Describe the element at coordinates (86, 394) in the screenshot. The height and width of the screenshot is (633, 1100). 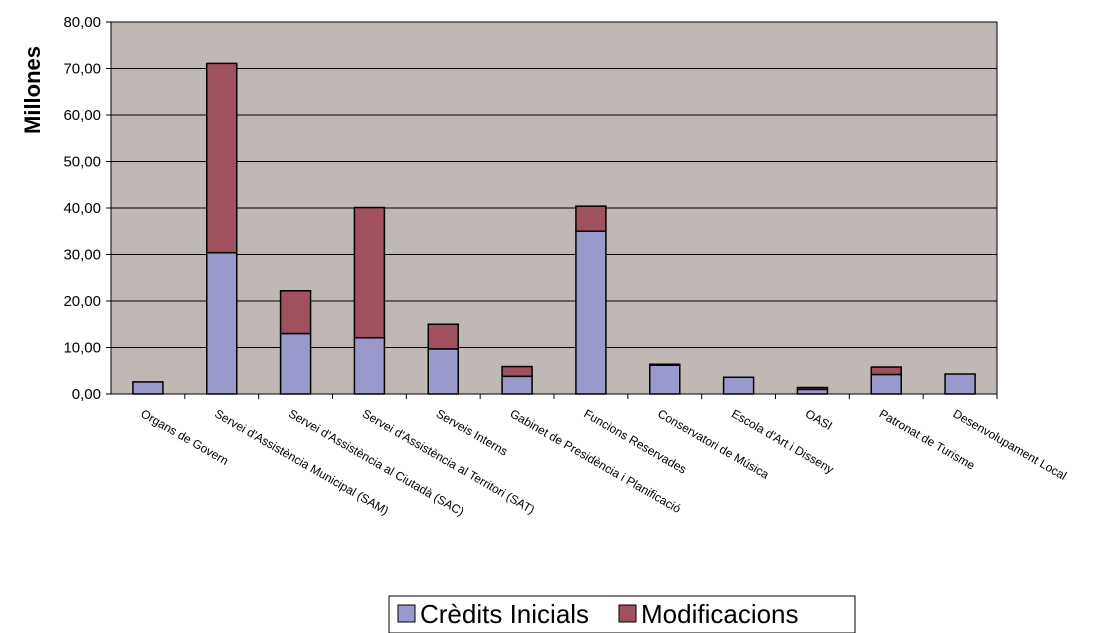
I see `y-tick-label: 0,00` at that location.